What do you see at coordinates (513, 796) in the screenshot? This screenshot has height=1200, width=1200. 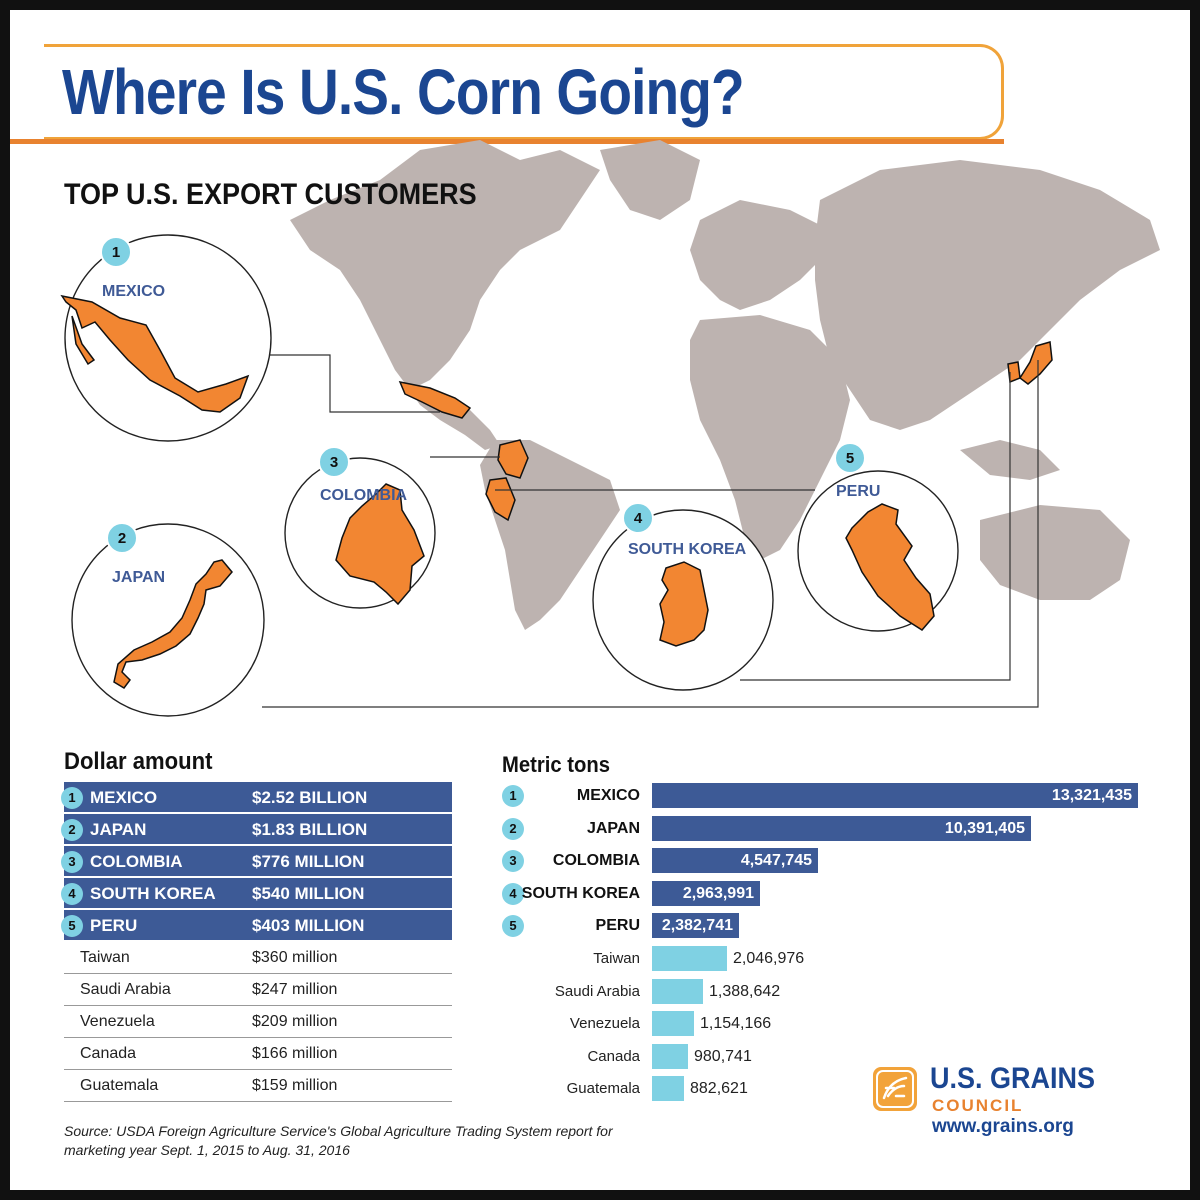 I see `rank-badge: 1` at bounding box center [513, 796].